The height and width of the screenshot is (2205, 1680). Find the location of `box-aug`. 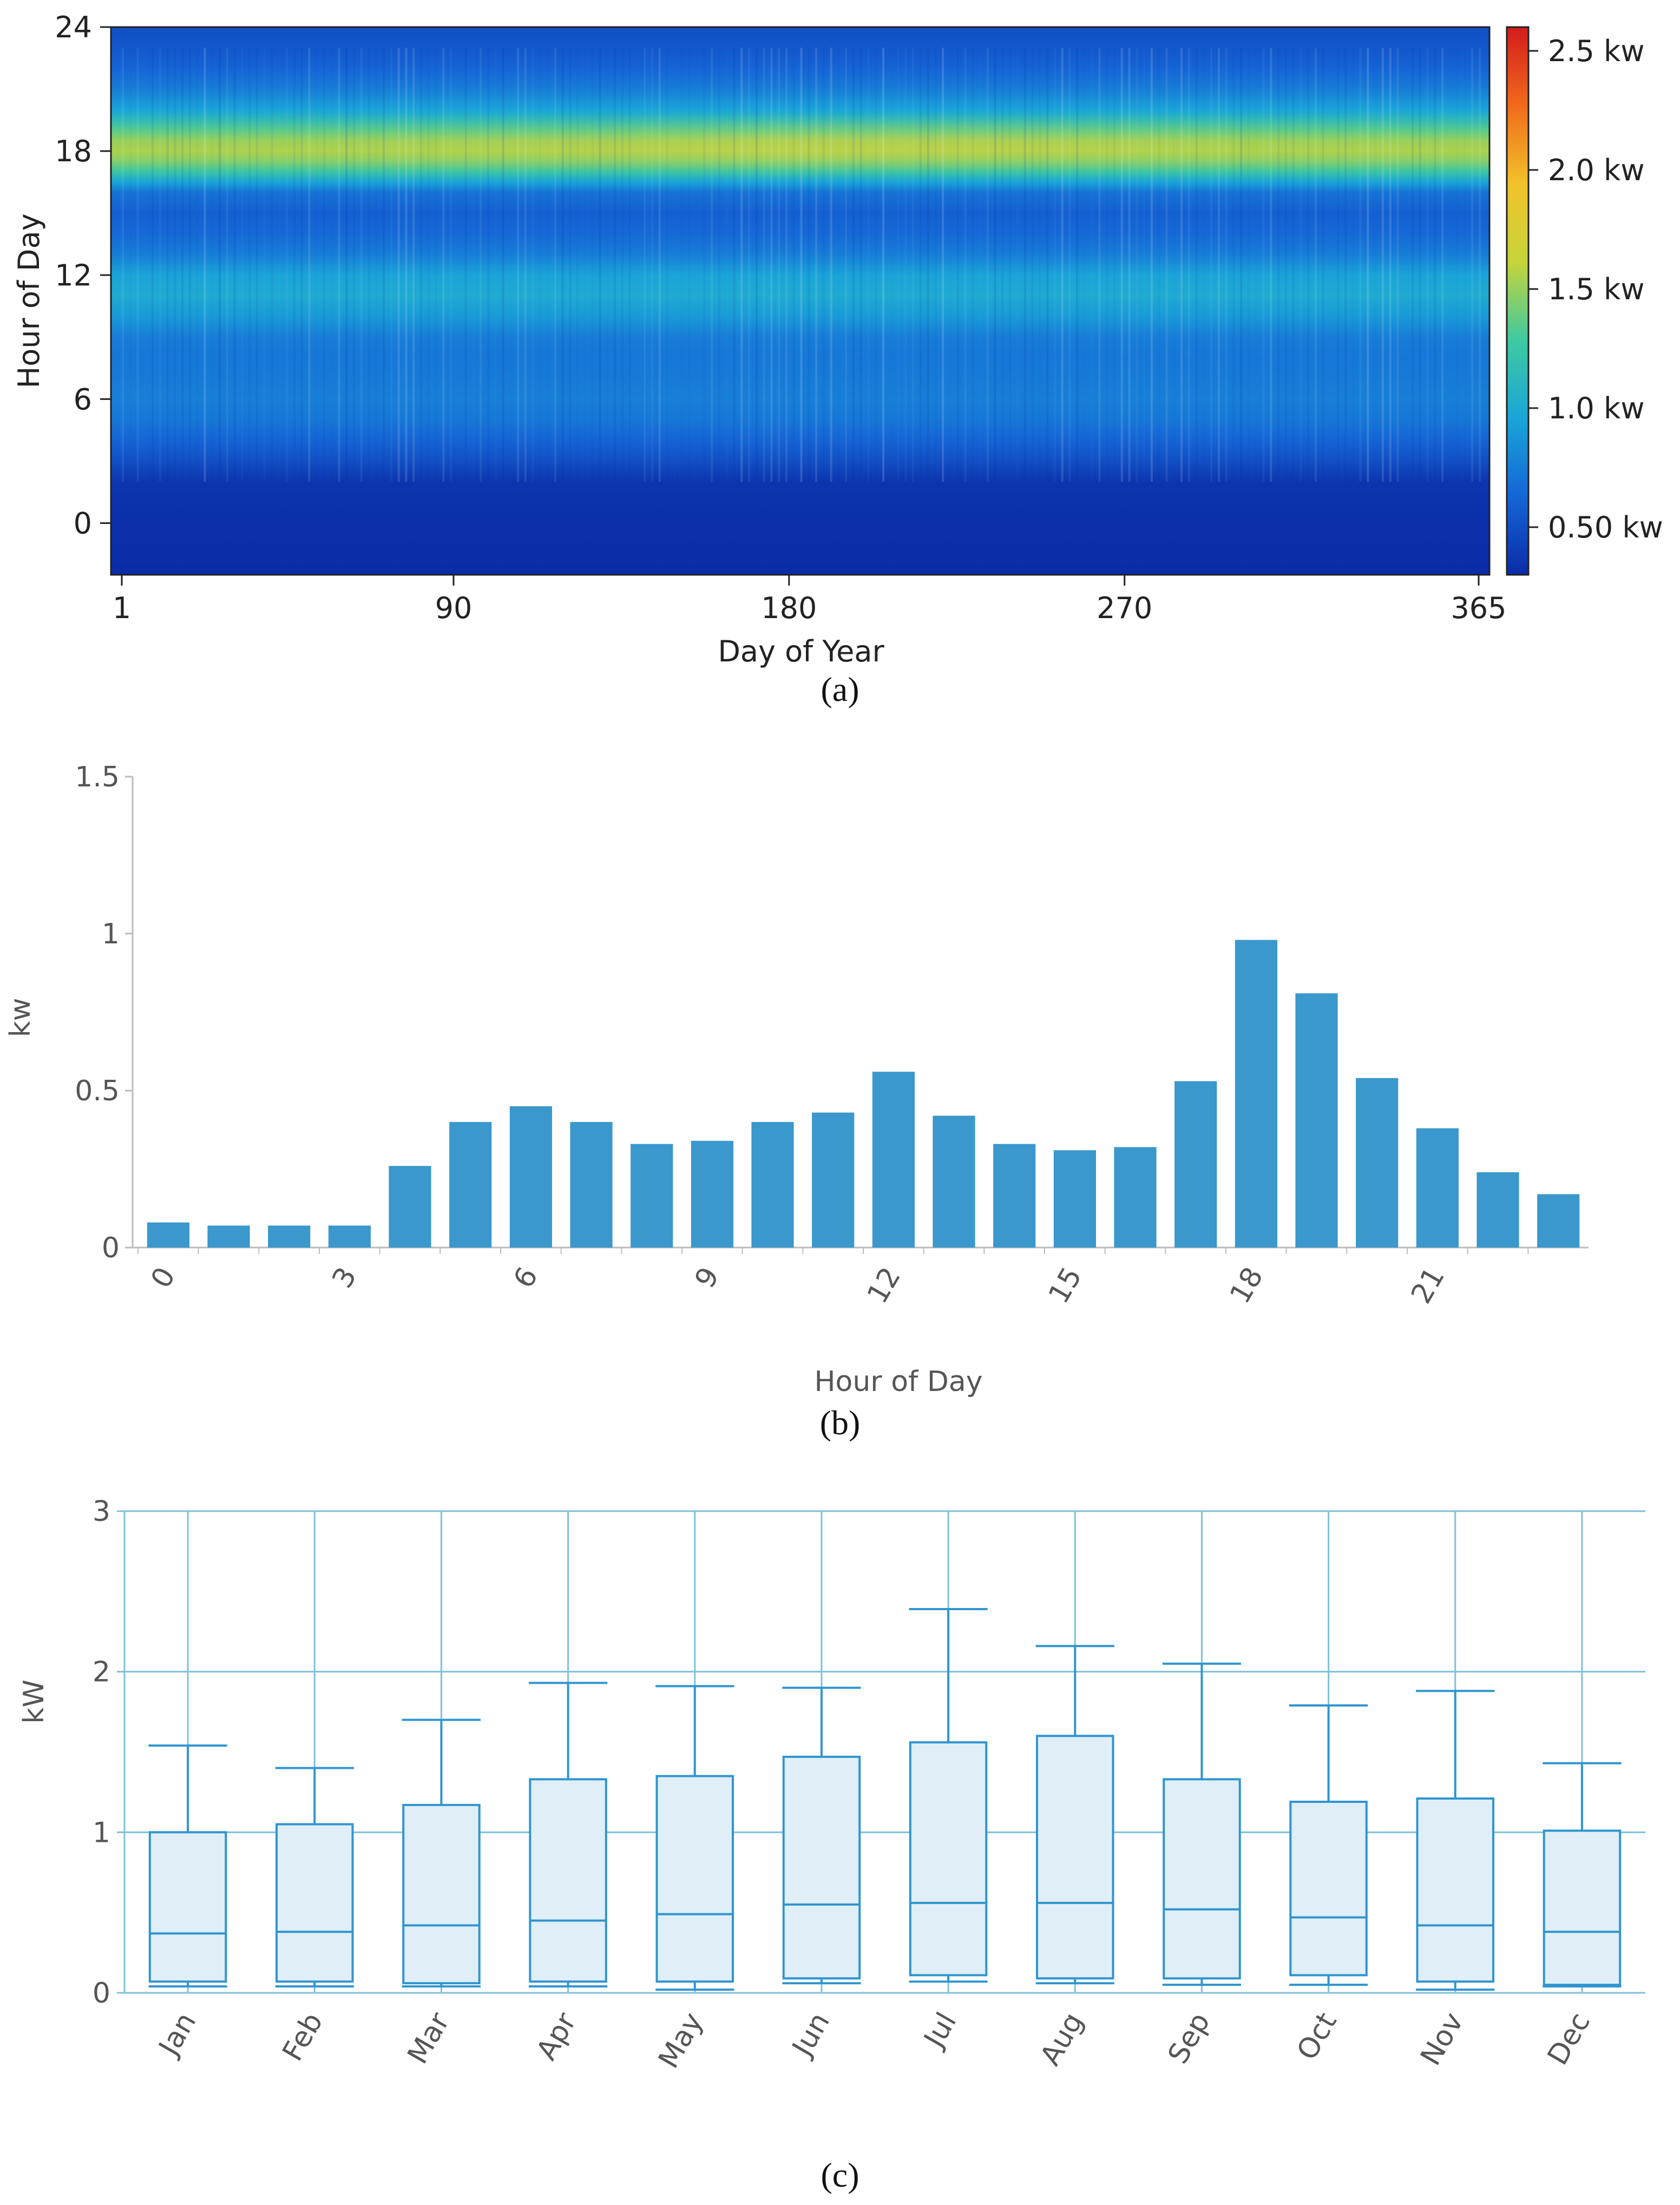

box-aug is located at coordinates (1074, 1815).